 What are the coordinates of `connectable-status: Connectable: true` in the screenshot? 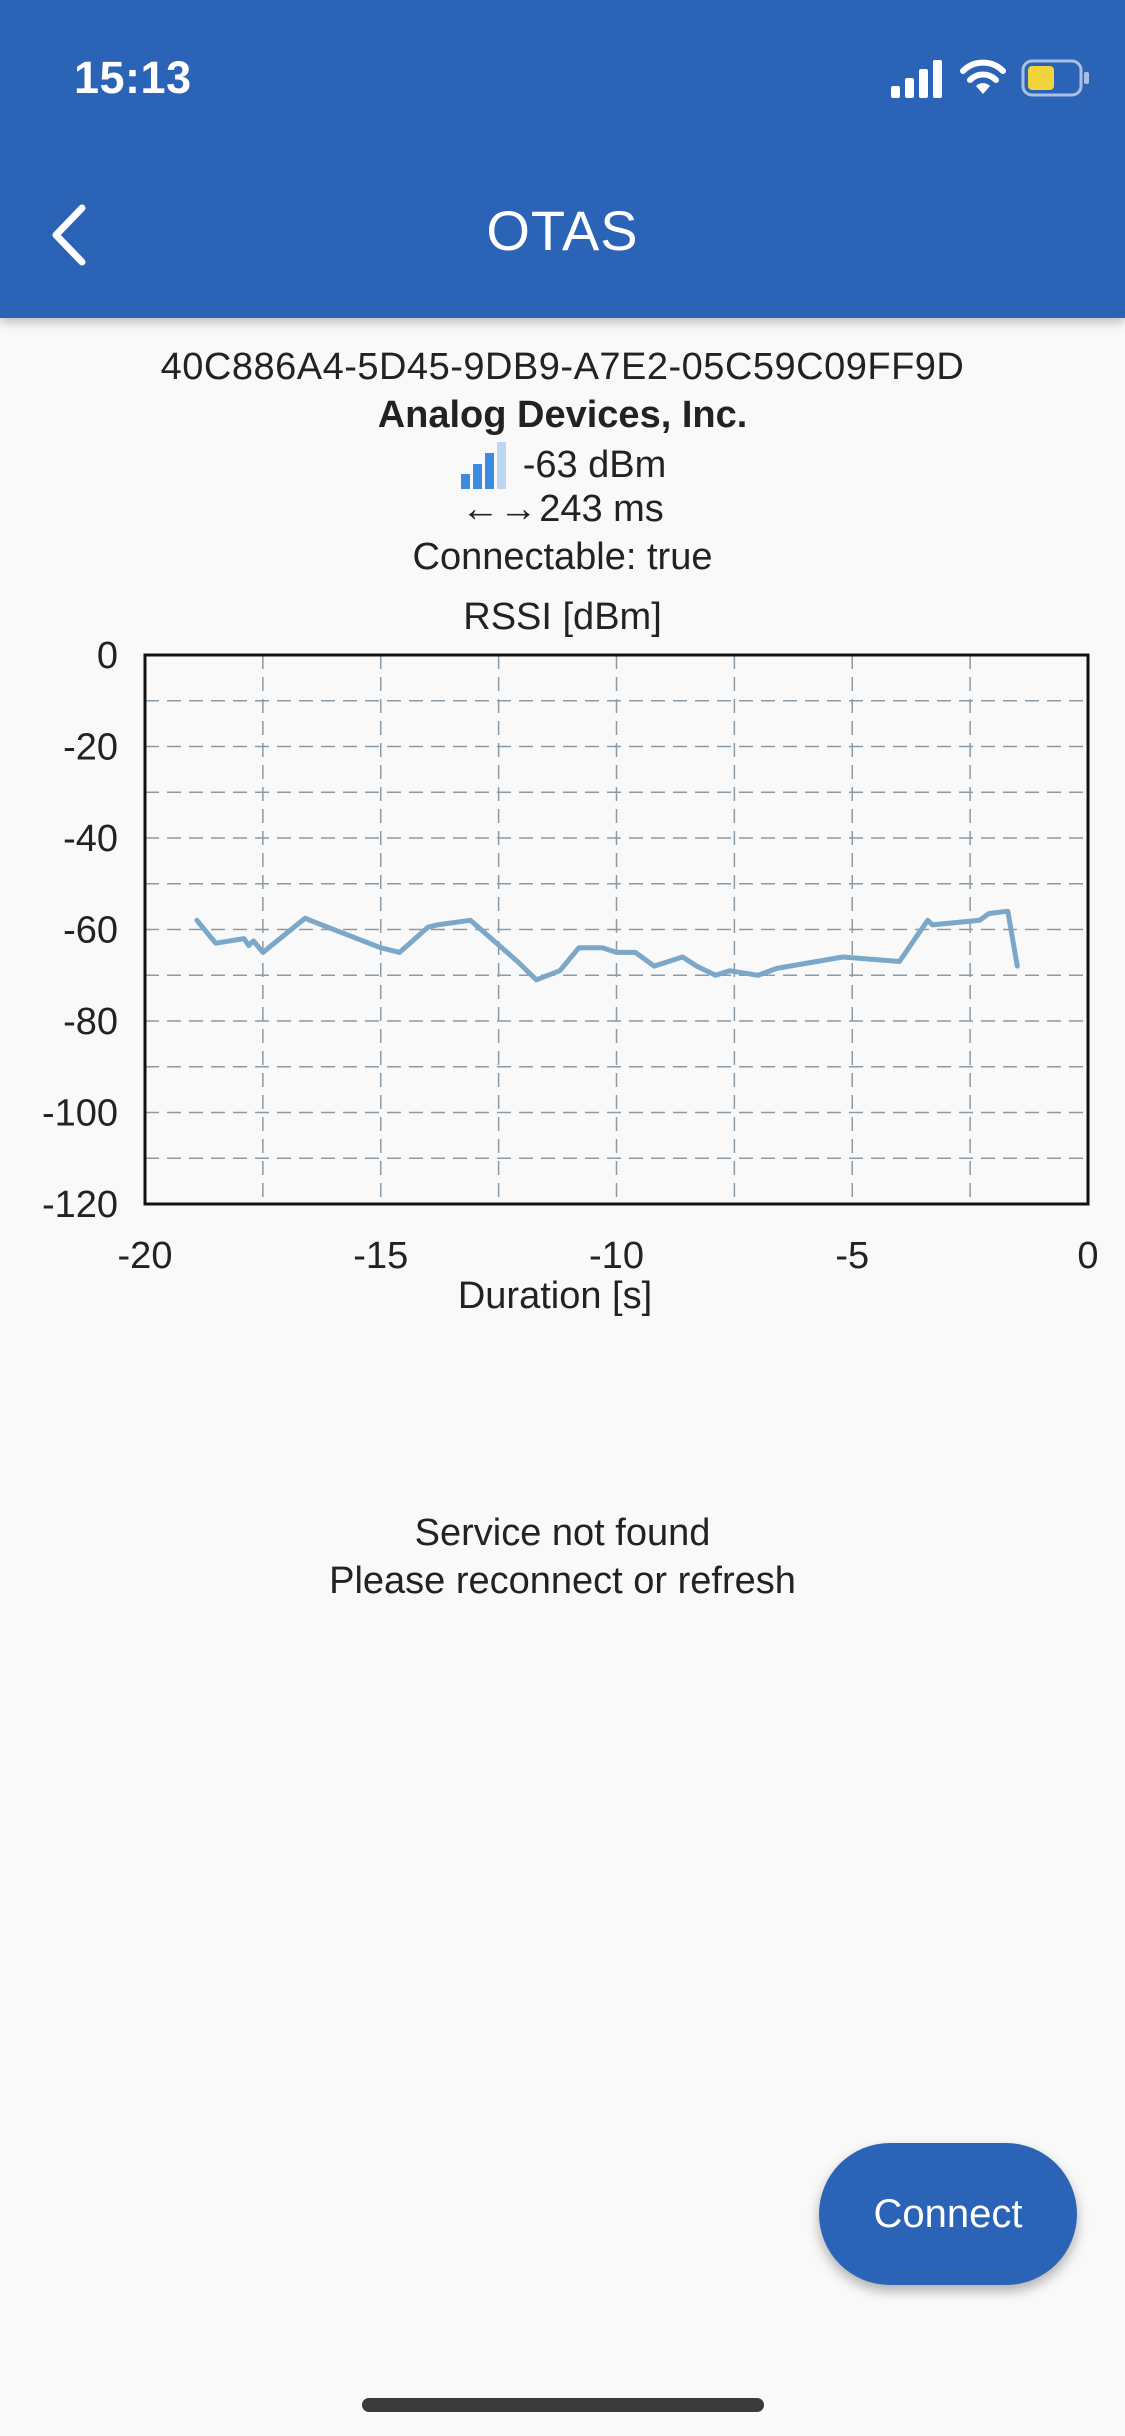 It's located at (562, 557).